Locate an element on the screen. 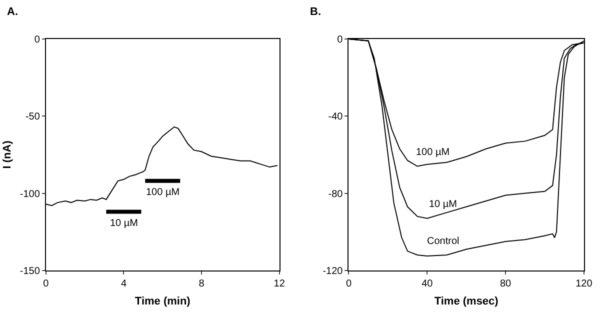  y-tick-label: -40 is located at coordinates (336, 117).